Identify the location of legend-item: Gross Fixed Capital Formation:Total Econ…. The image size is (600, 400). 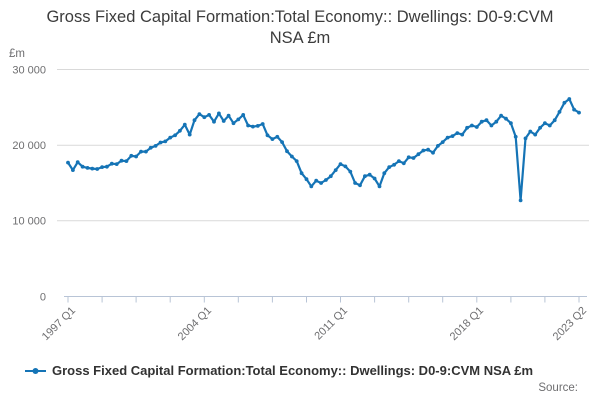
(308, 370).